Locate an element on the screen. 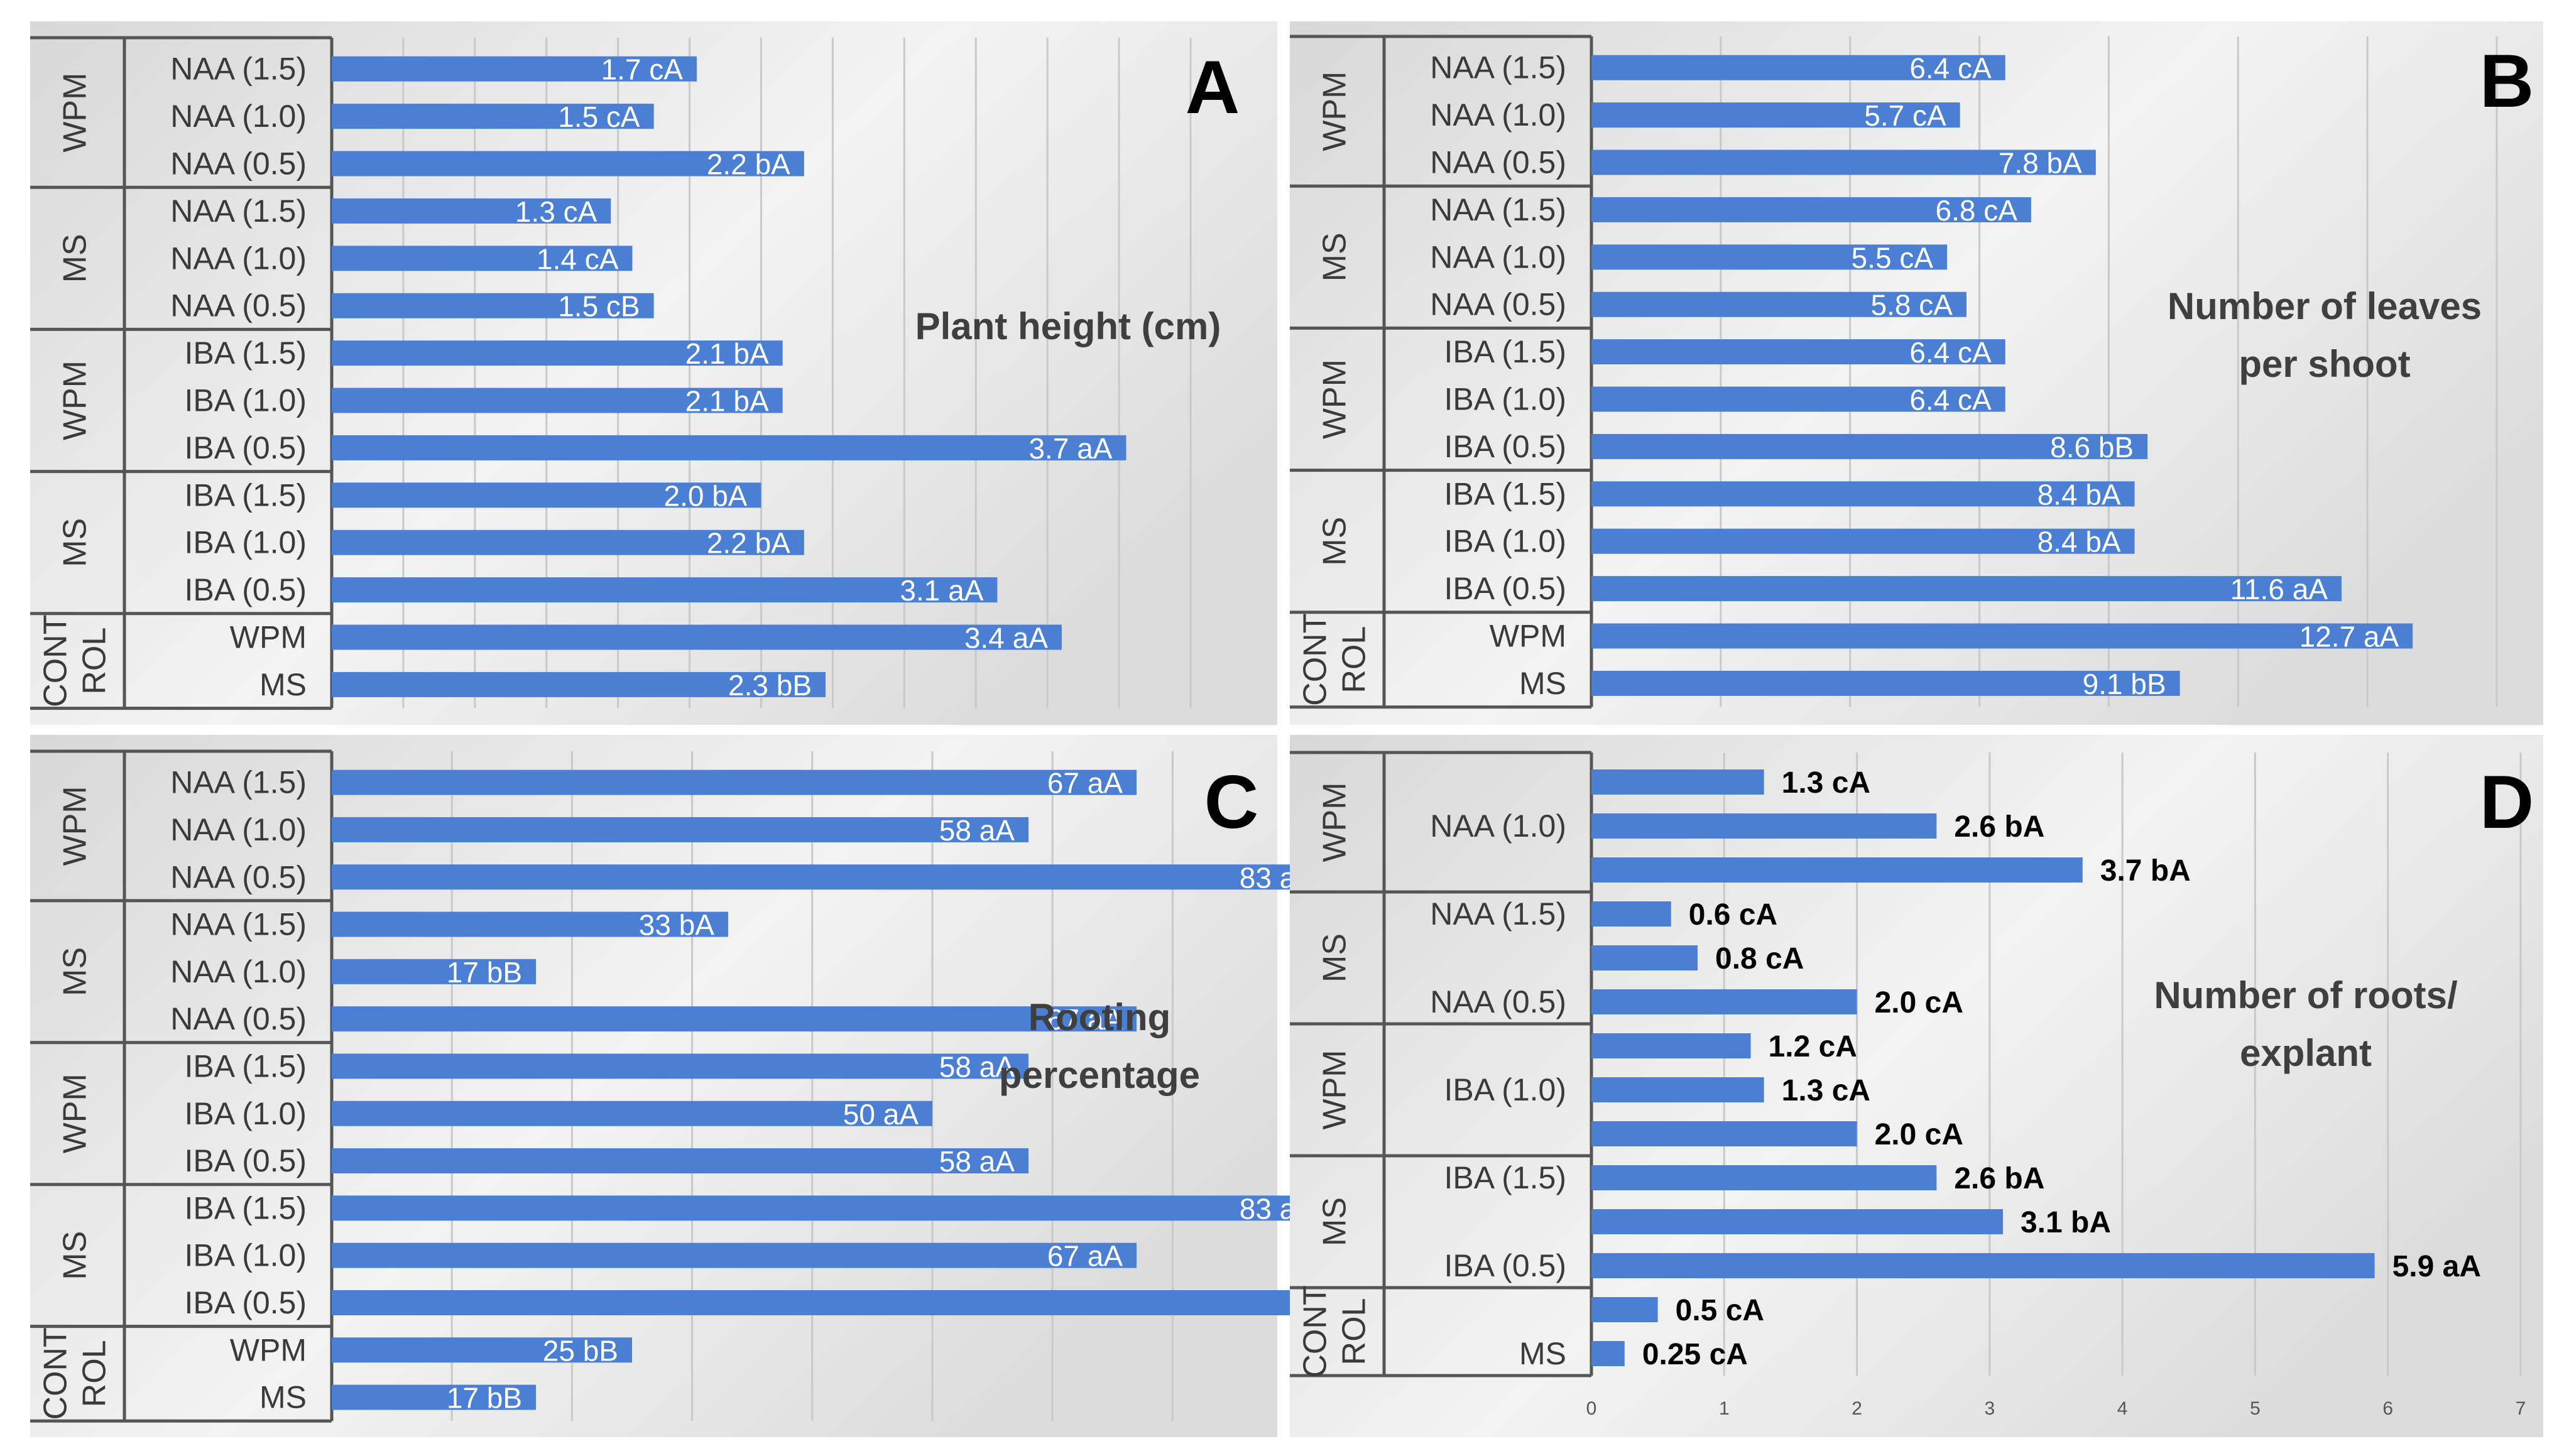  data-label: 8.6 bB is located at coordinates (2092, 447).